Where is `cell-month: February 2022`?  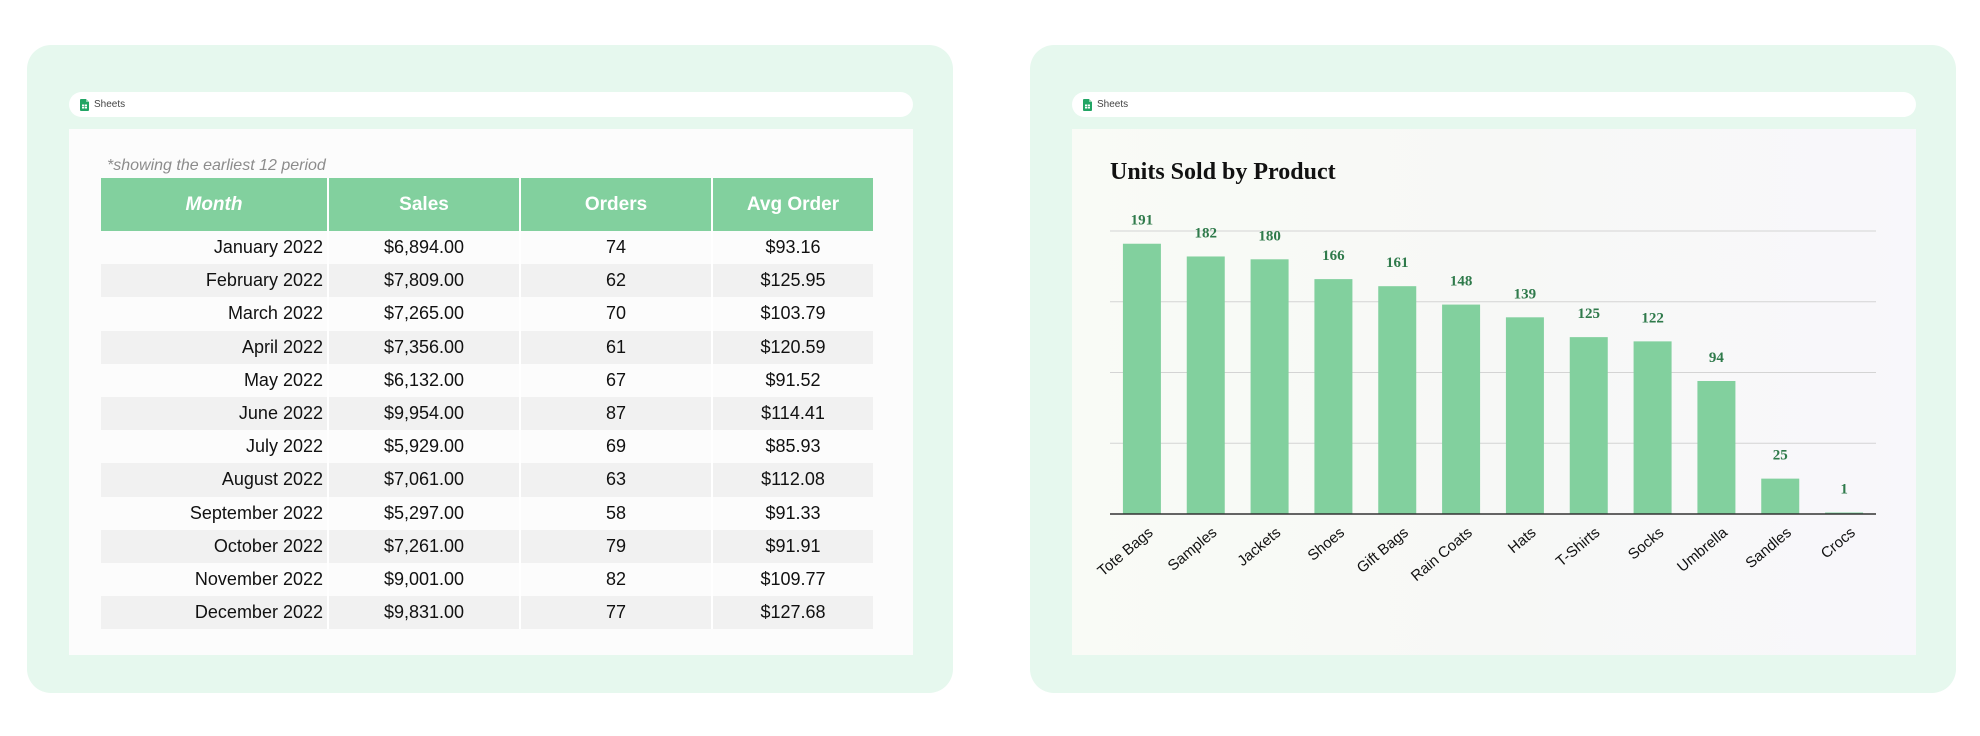
cell-month: February 2022 is located at coordinates (215, 281).